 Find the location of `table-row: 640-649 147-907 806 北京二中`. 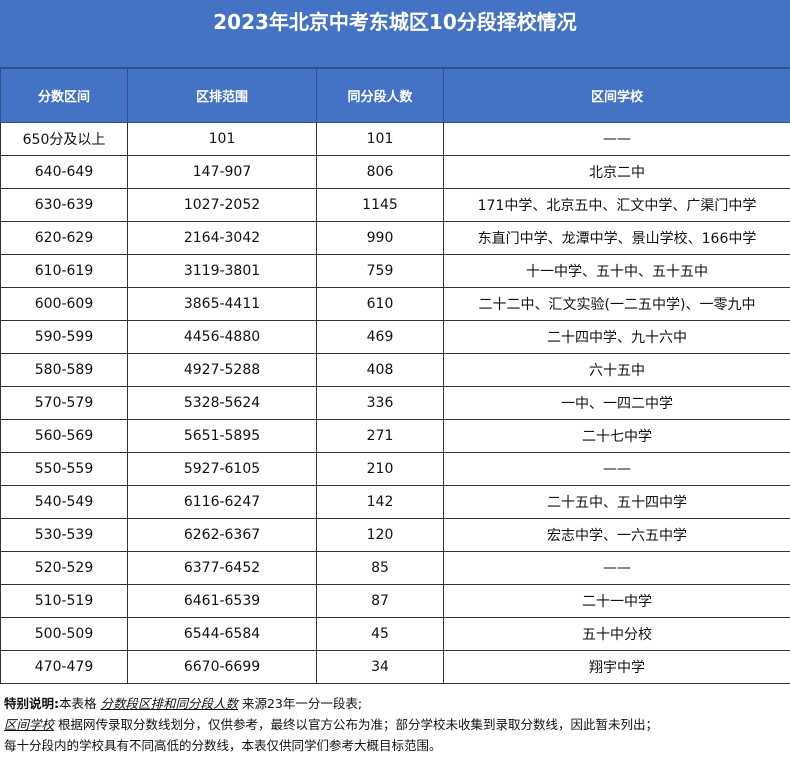

table-row: 640-649 147-907 806 北京二中 is located at coordinates (395, 172).